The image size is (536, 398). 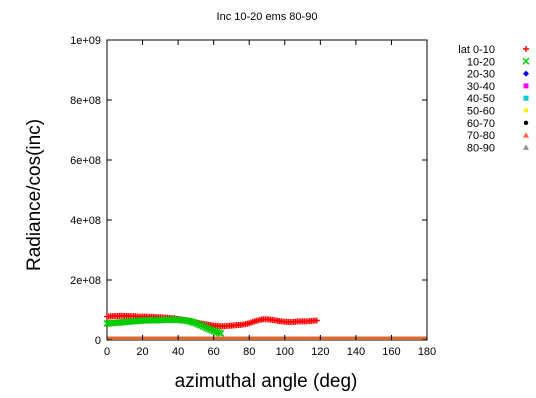 I want to click on chart-title: Inc 10-20 ems 80-90, so click(x=267, y=17).